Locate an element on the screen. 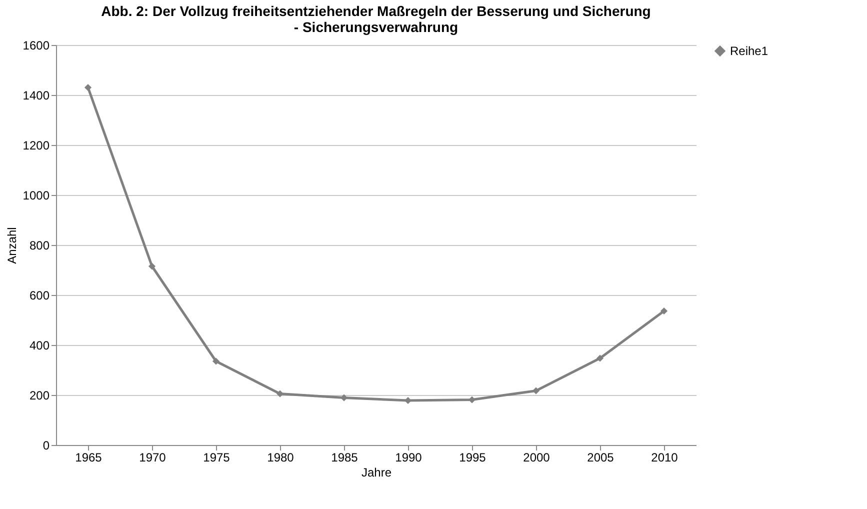 The height and width of the screenshot is (509, 867). y-tick-label: 1200 is located at coordinates (36, 145).